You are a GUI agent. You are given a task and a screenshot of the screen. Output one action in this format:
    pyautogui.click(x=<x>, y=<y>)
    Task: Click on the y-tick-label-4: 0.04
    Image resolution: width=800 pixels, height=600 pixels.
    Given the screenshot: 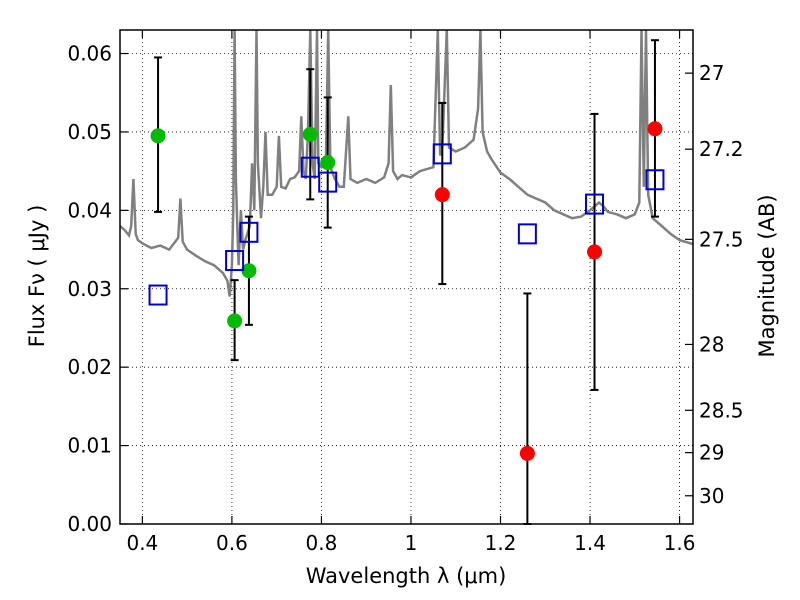 What is the action you would take?
    pyautogui.click(x=89, y=210)
    